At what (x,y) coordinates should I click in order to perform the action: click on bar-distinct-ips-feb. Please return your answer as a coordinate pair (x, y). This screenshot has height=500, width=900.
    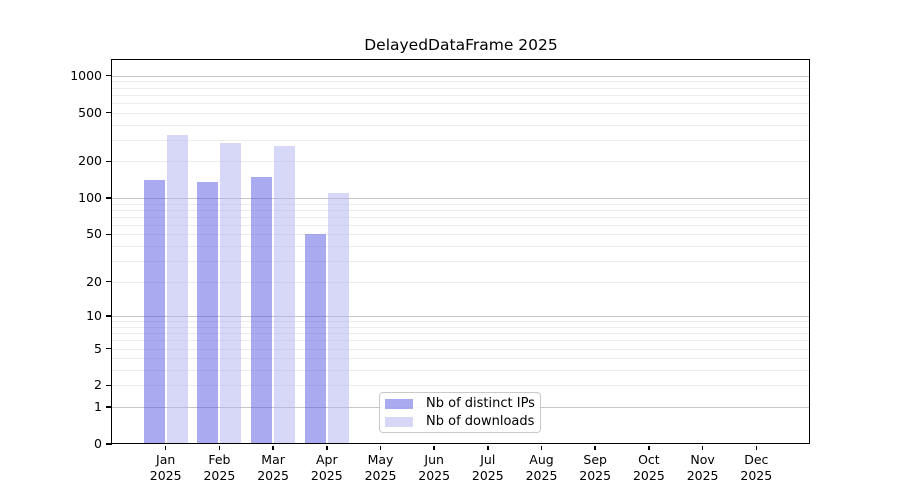
    Looking at the image, I should click on (208, 313).